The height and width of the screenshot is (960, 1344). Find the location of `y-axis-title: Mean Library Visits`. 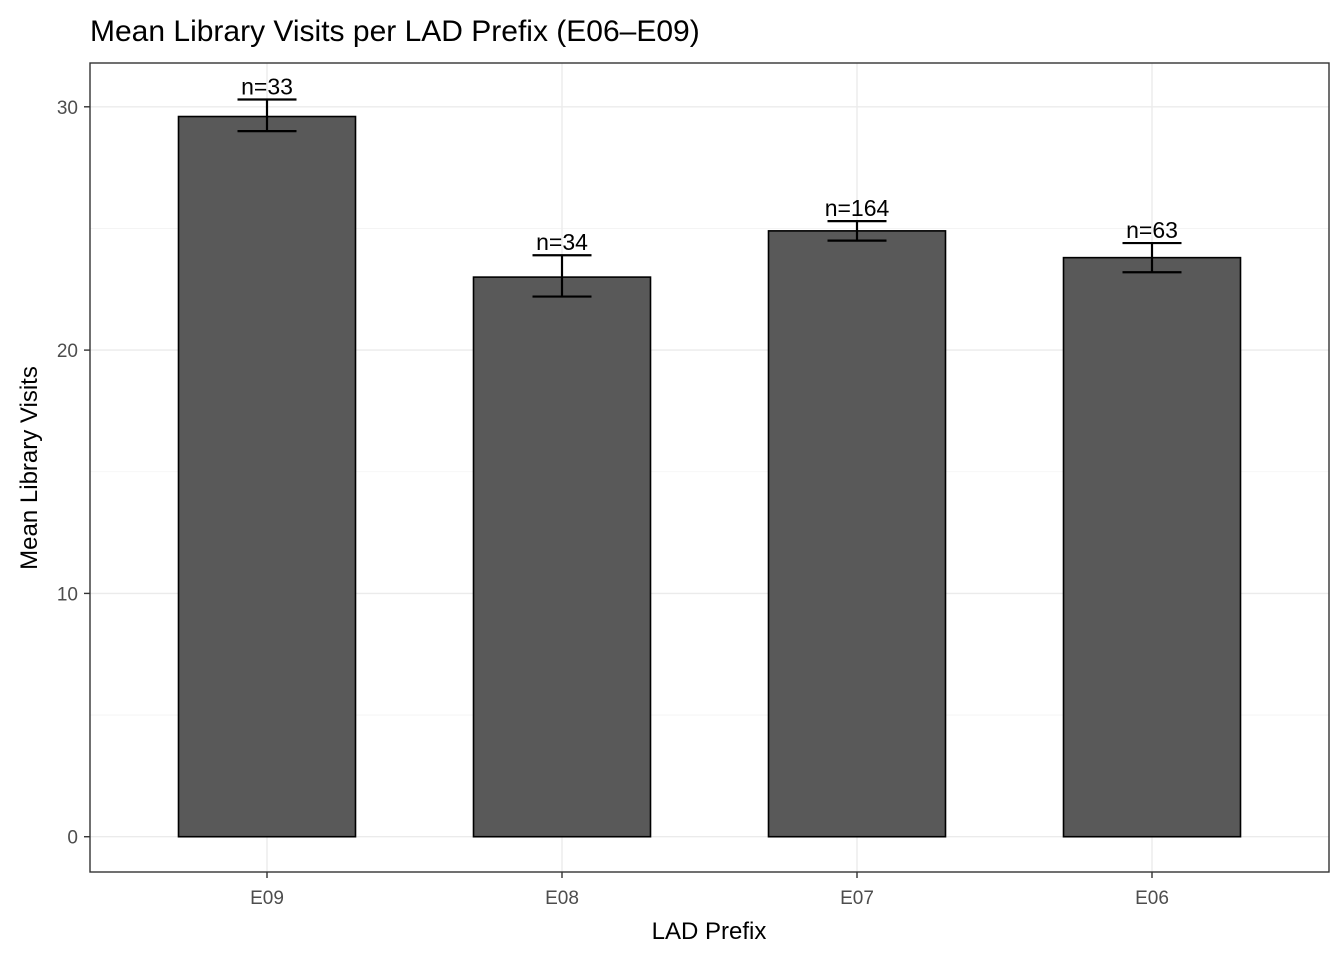

y-axis-title: Mean Library Visits is located at coordinates (29, 468).